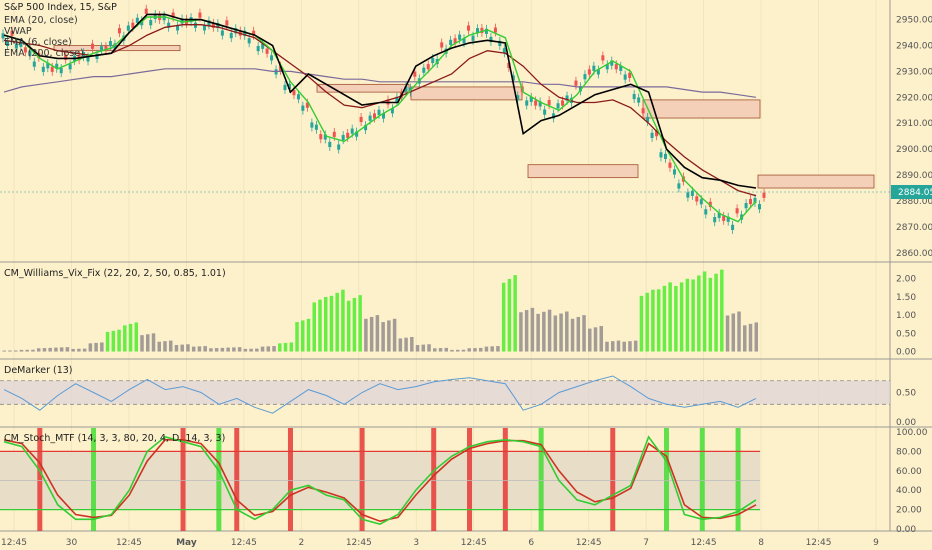 This screenshot has height=550, width=932. Describe the element at coordinates (738, 479) in the screenshot. I see `stoch-green-signal` at that location.